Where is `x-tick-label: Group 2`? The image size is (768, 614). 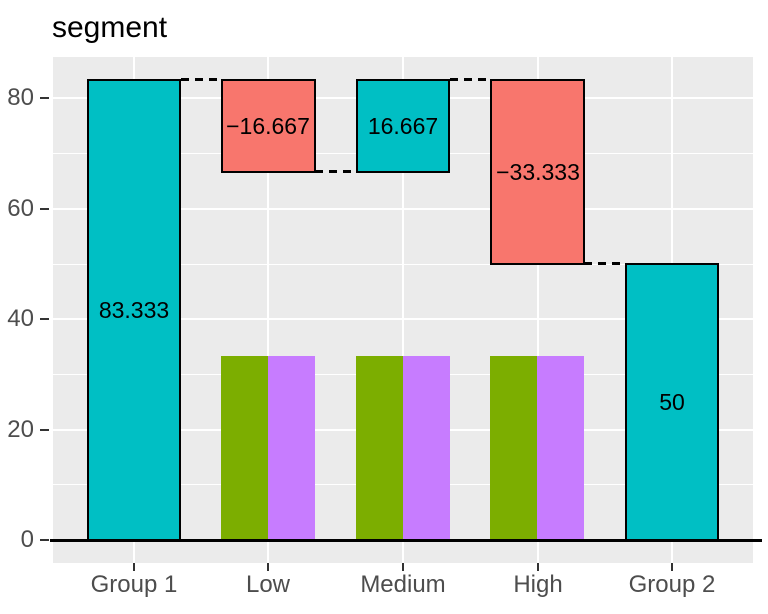
x-tick-label: Group 2 is located at coordinates (672, 584).